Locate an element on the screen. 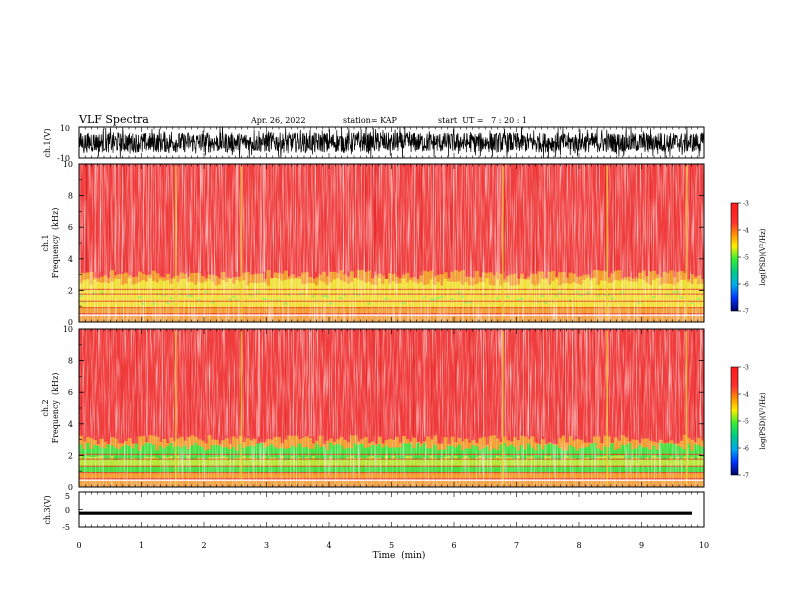 This screenshot has width=792, height=612. ch1-waveform is located at coordinates (391, 142).